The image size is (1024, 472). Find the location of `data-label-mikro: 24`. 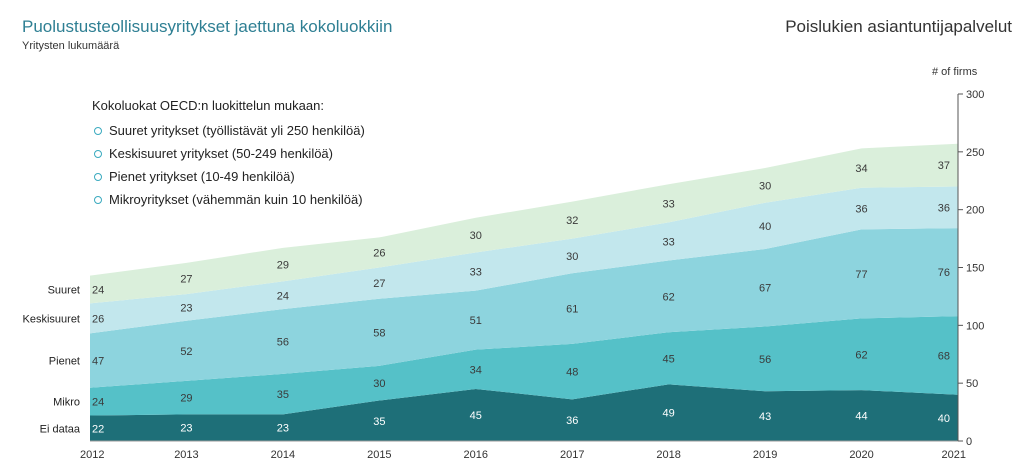

data-label-mikro: 24 is located at coordinates (98, 403).